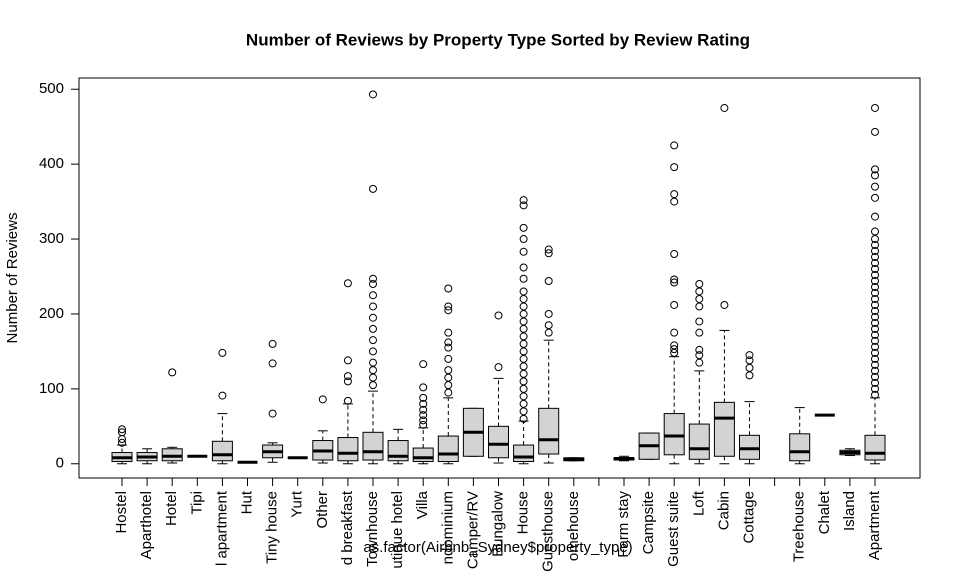 Image resolution: width=960 pixels, height=576 pixels. I want to click on y-tick-label: 300, so click(51, 238).